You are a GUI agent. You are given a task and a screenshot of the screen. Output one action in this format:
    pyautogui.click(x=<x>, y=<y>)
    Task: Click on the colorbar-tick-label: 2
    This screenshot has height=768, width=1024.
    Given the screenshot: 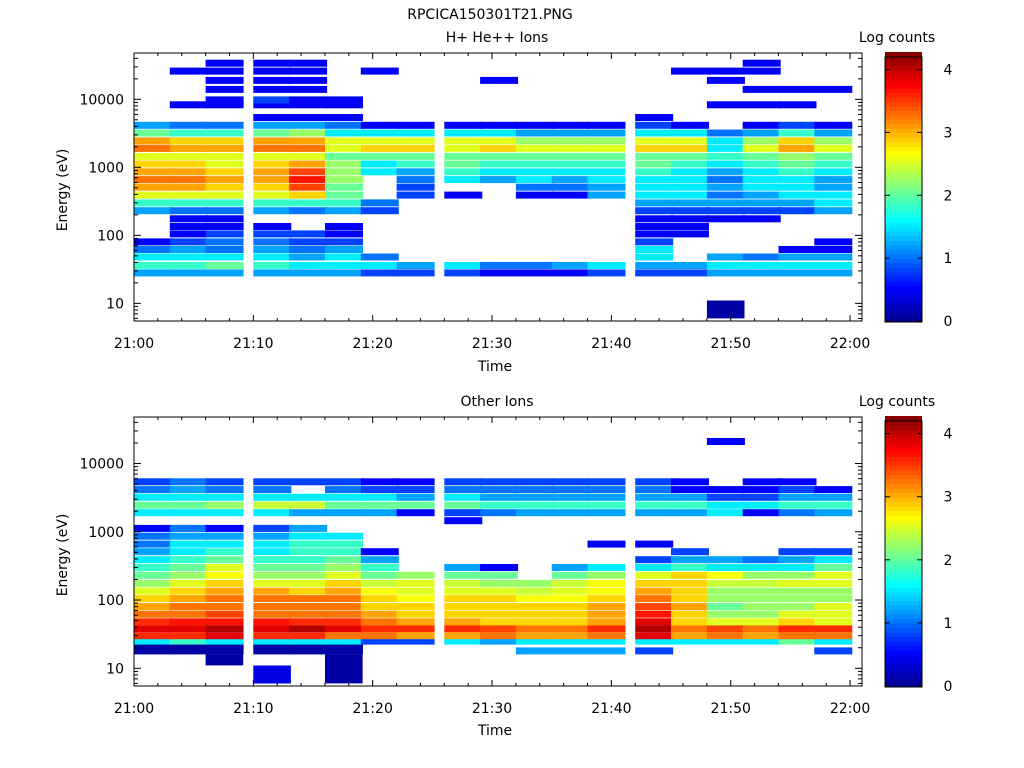 What is the action you would take?
    pyautogui.click(x=948, y=196)
    